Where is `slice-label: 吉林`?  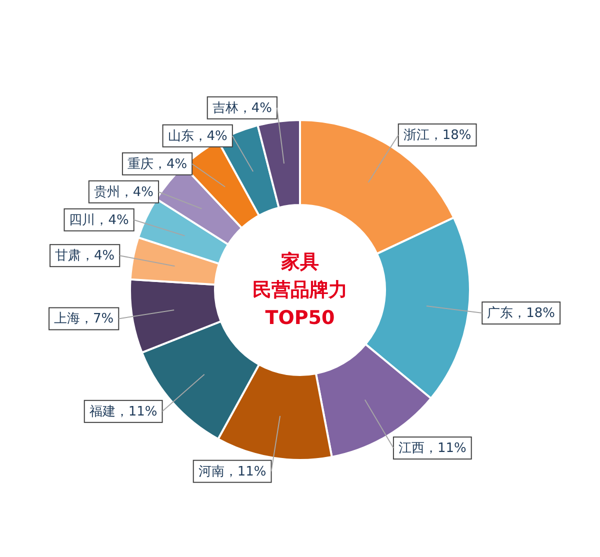 slice-label: 吉林 is located at coordinates (225, 108).